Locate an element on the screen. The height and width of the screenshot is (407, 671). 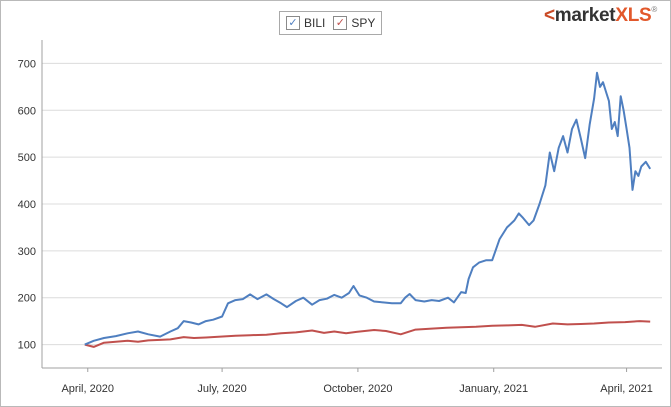
legend-label-bili: BILI is located at coordinates (315, 23).